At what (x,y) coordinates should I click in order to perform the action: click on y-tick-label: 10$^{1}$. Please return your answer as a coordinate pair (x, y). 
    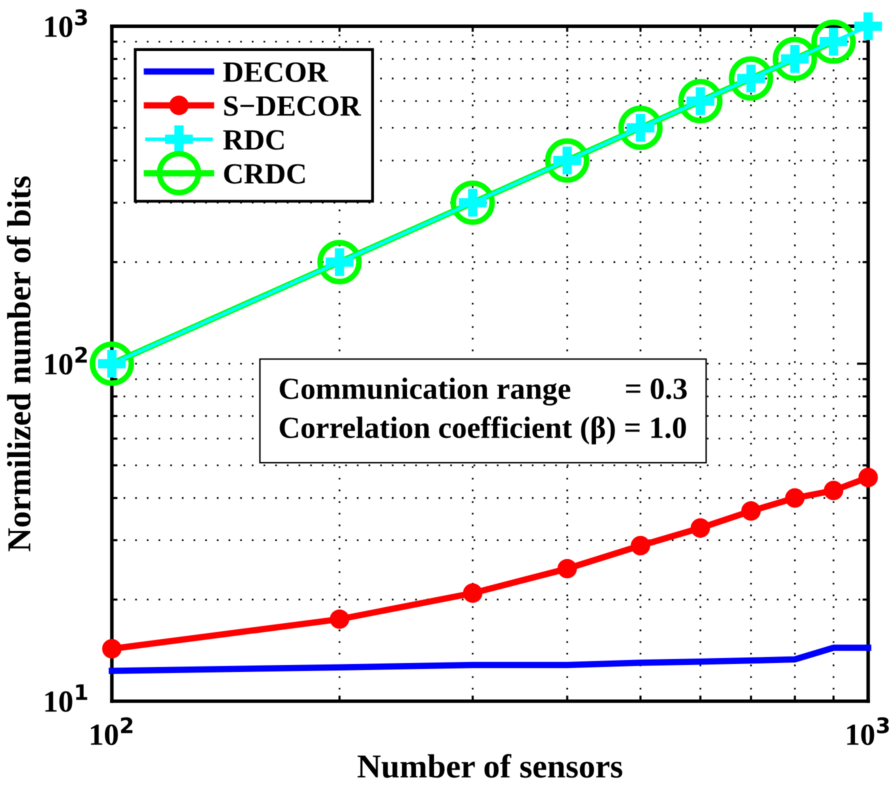
    Looking at the image, I should click on (66, 698).